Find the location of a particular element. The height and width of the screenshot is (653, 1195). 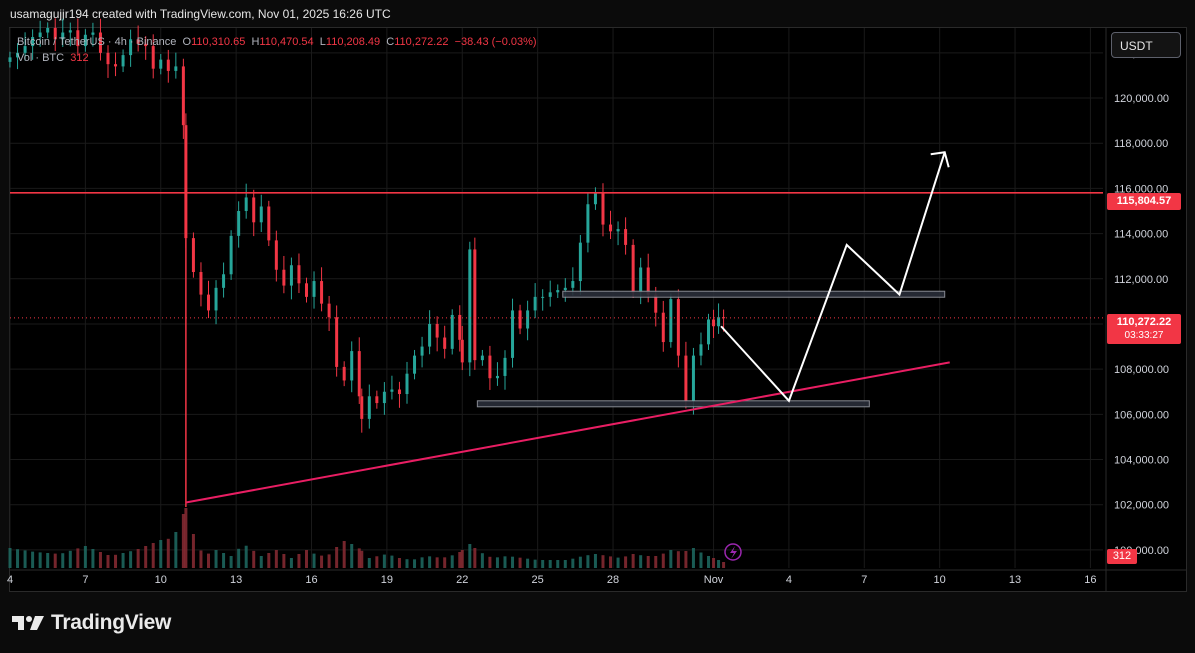

symbol-name: Bitcoin / TetherUS · 4h · Binance is located at coordinates (97, 42).